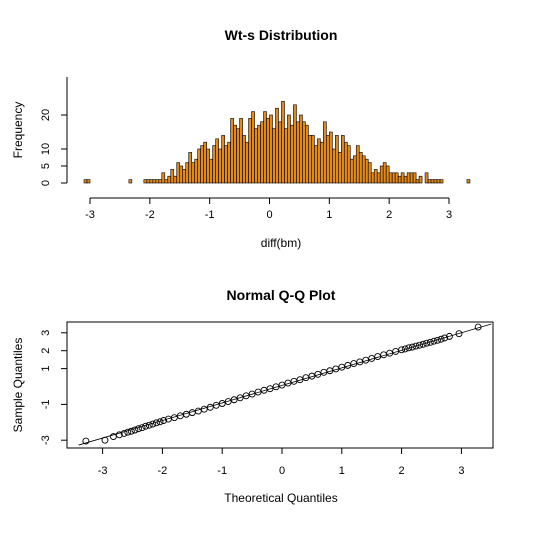  Describe the element at coordinates (18, 130) in the screenshot. I see `histogram-y-label: Frequency` at that location.